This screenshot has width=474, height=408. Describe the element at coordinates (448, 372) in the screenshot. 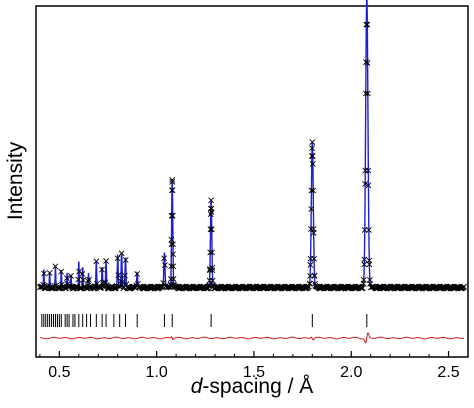

I see `x-tick-label: 2.5` at that location.